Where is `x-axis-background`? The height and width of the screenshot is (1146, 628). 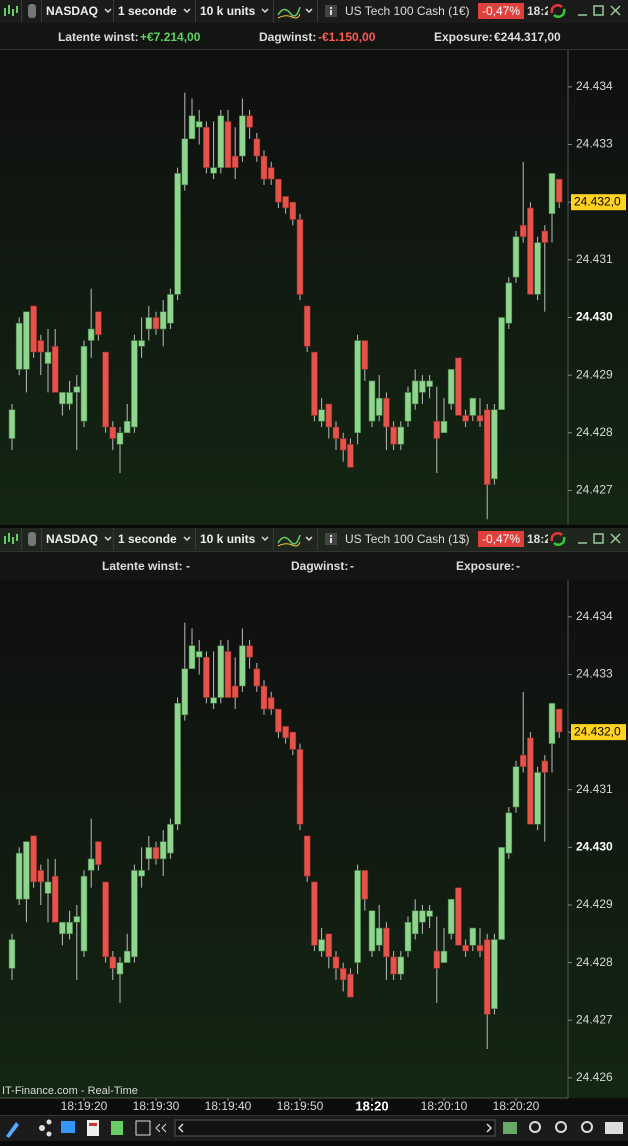 x-axis-background is located at coordinates (314, 1106).